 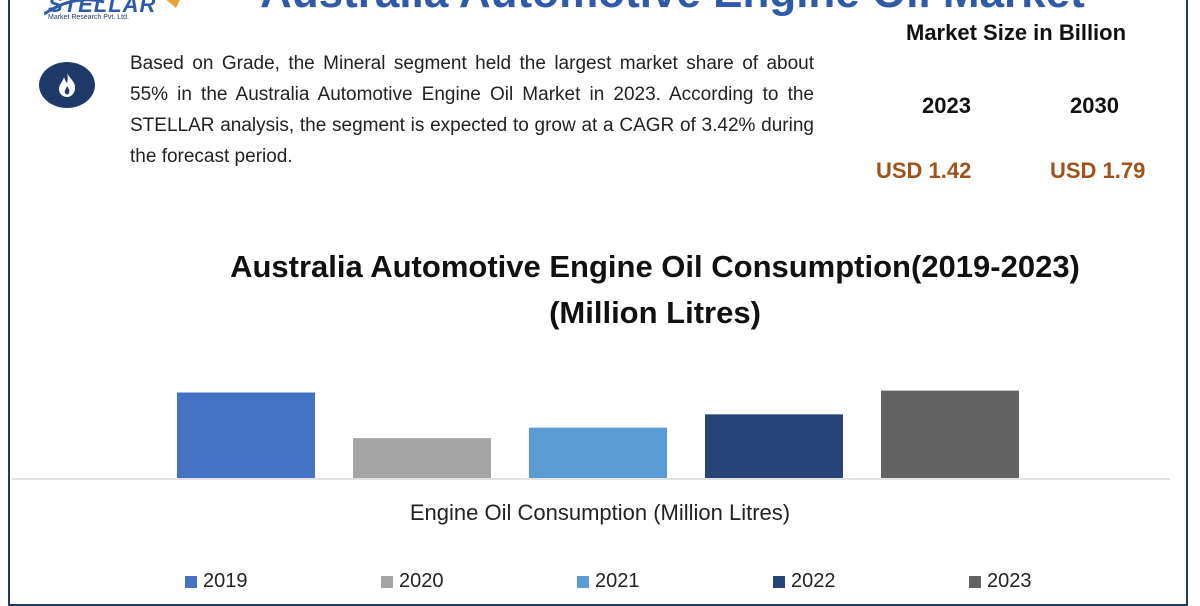 What do you see at coordinates (1016, 32) in the screenshot?
I see `market-size-title: Market Size in Billion` at bounding box center [1016, 32].